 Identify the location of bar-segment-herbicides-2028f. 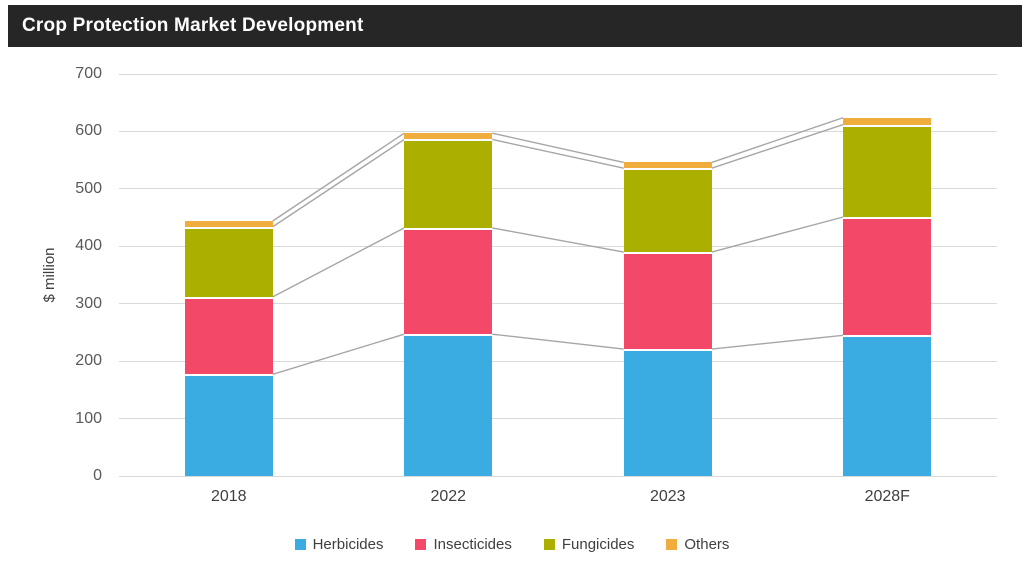
(887, 405).